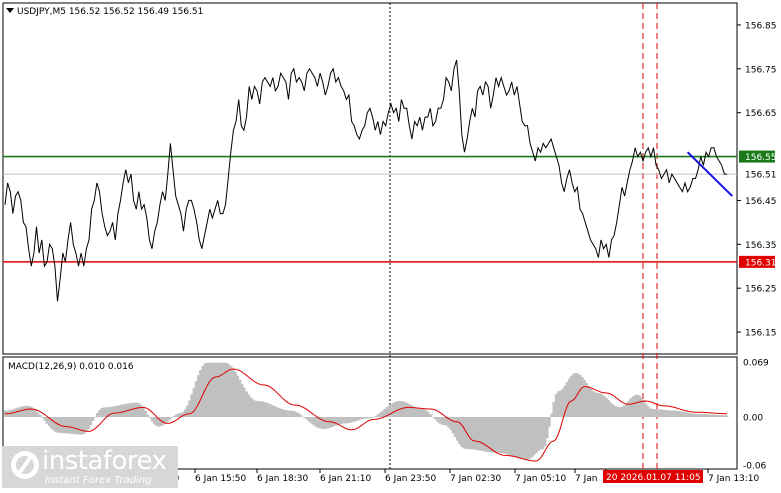 The width and height of the screenshot is (781, 493). What do you see at coordinates (71, 367) in the screenshot?
I see `macd-header: MACD(12,26,9) 0.010 0.016` at bounding box center [71, 367].